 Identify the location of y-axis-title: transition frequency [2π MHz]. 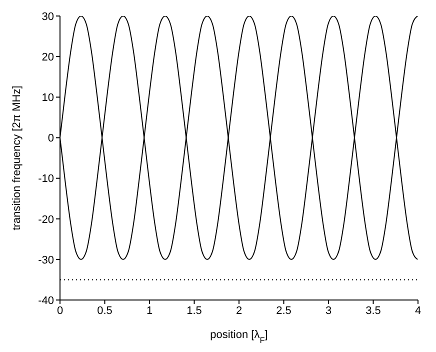
(17, 158).